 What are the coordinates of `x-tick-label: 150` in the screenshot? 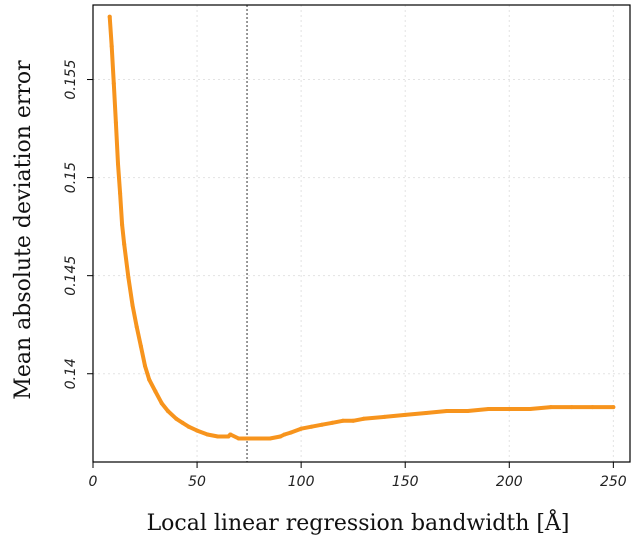 It's located at (405, 482).